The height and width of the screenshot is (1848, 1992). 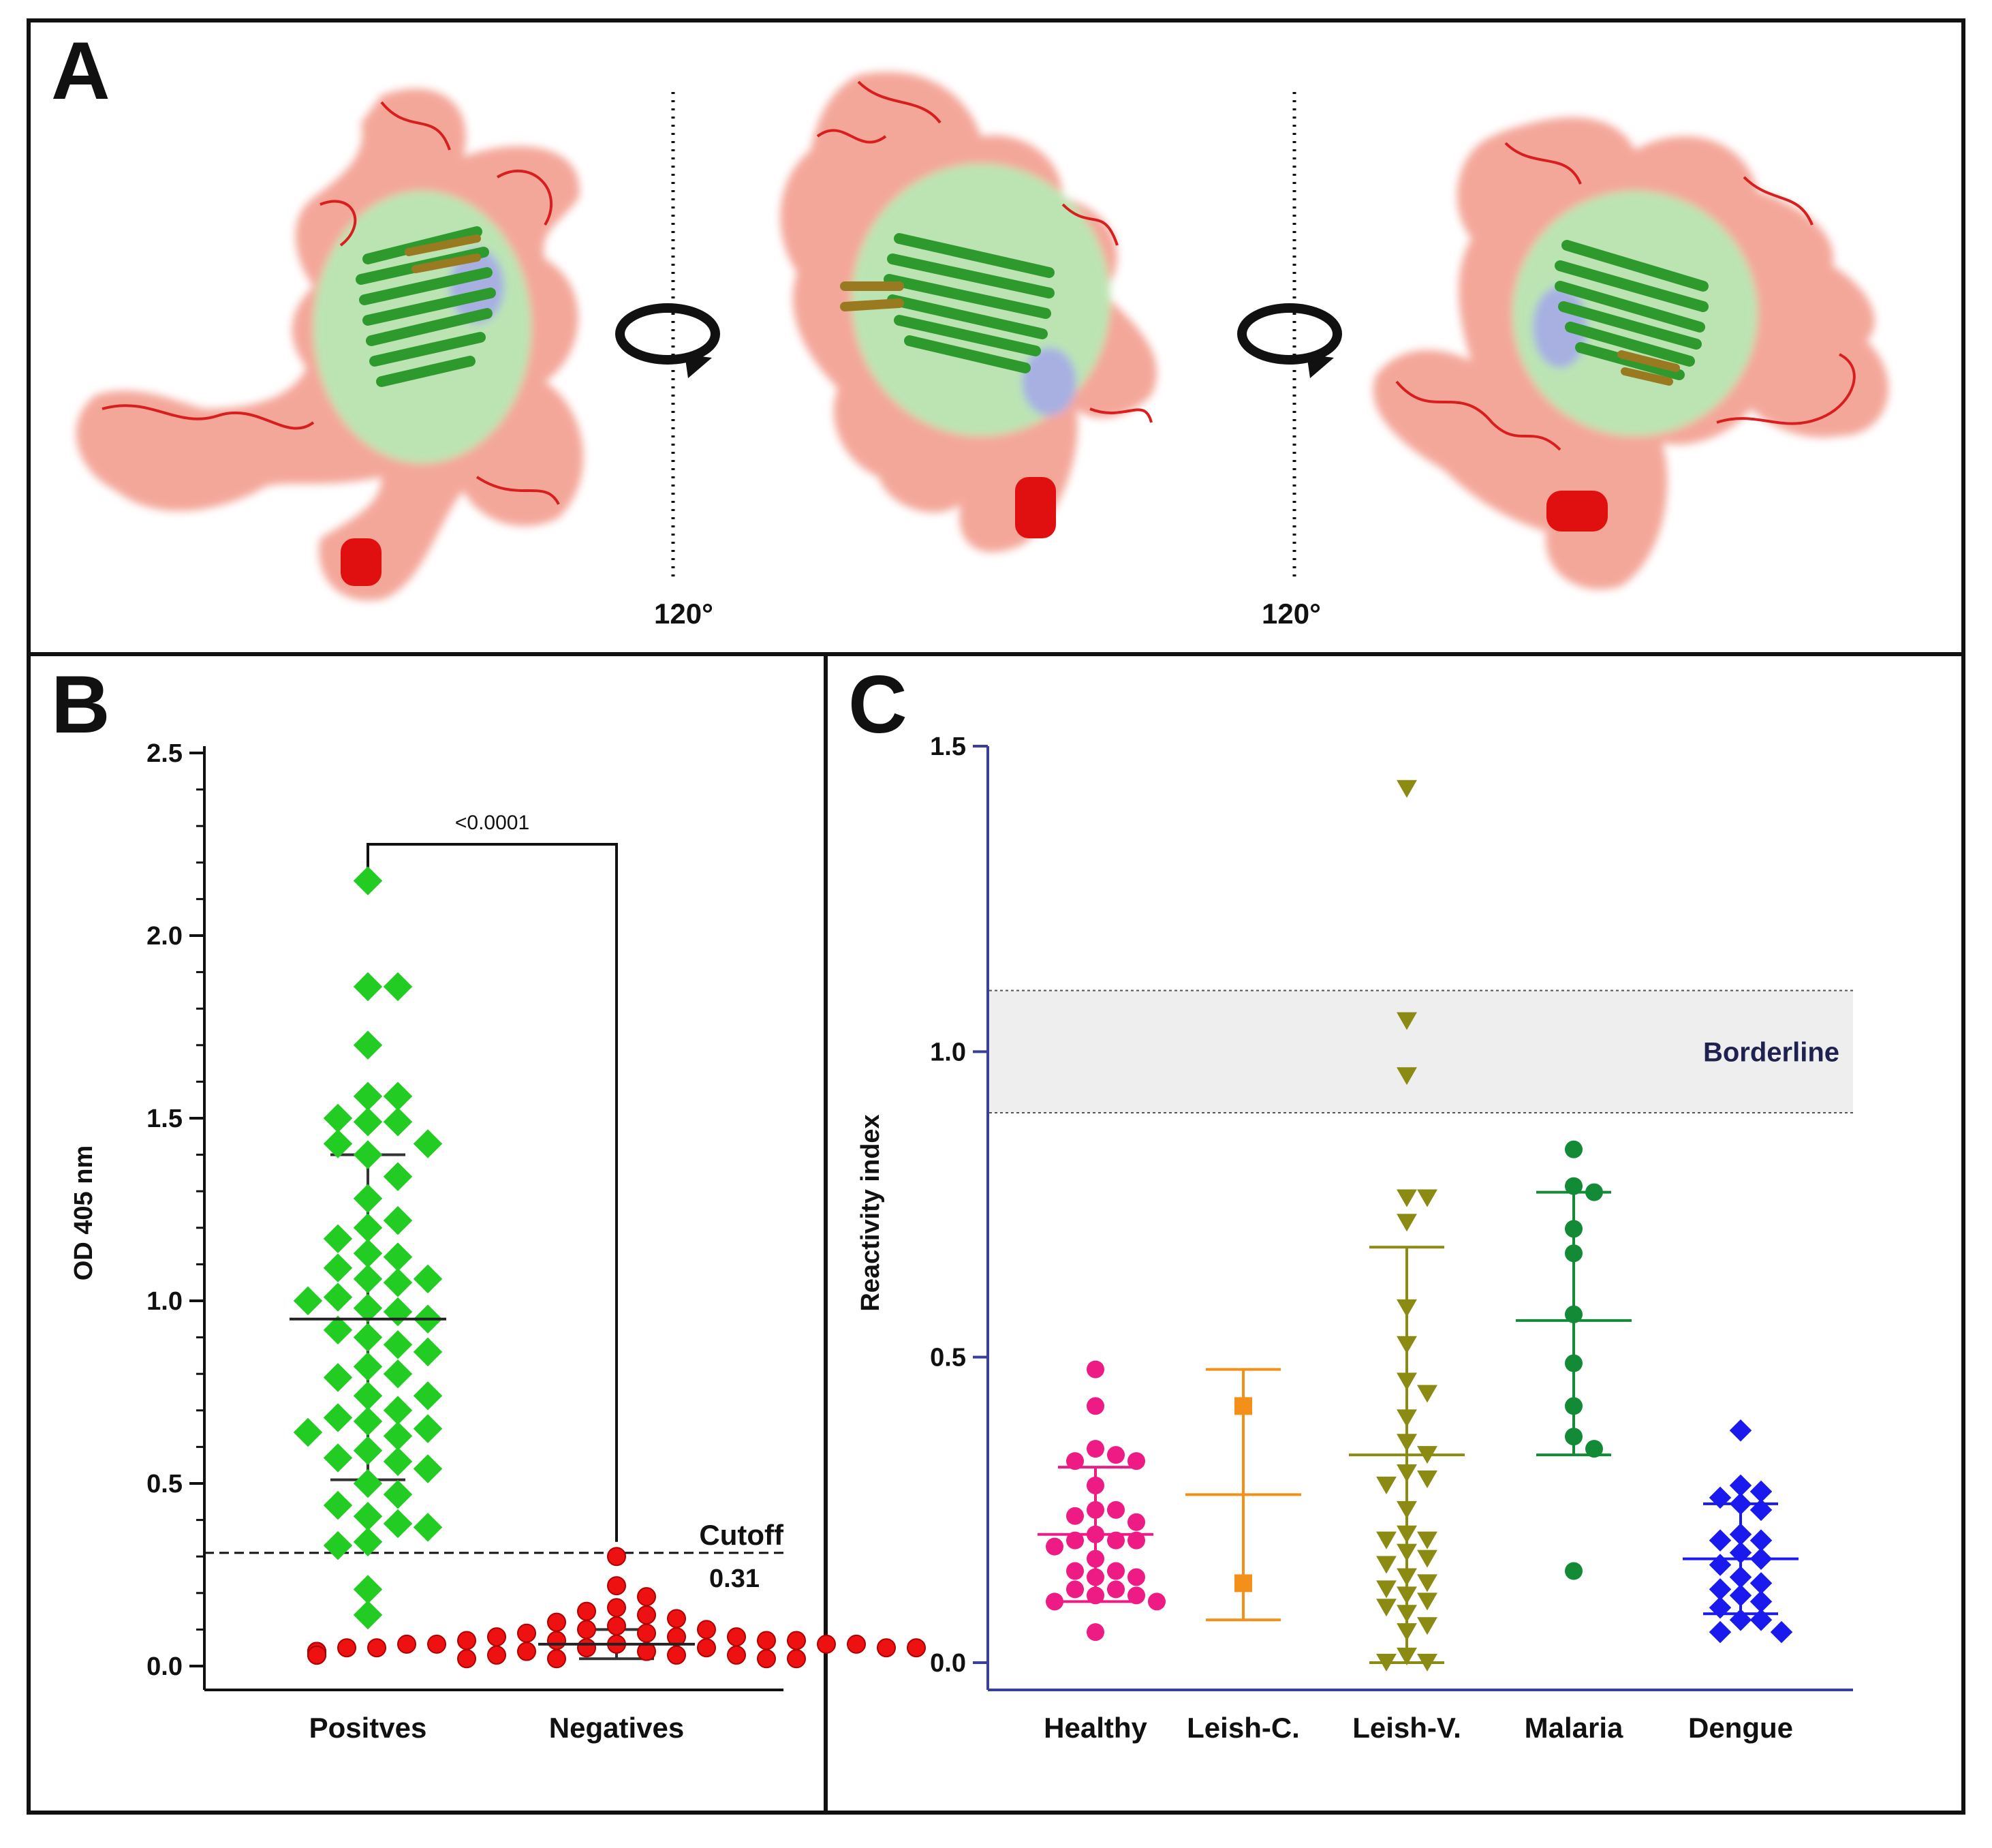 What do you see at coordinates (1243, 1728) in the screenshot?
I see `c-category-label: Leish-C.` at bounding box center [1243, 1728].